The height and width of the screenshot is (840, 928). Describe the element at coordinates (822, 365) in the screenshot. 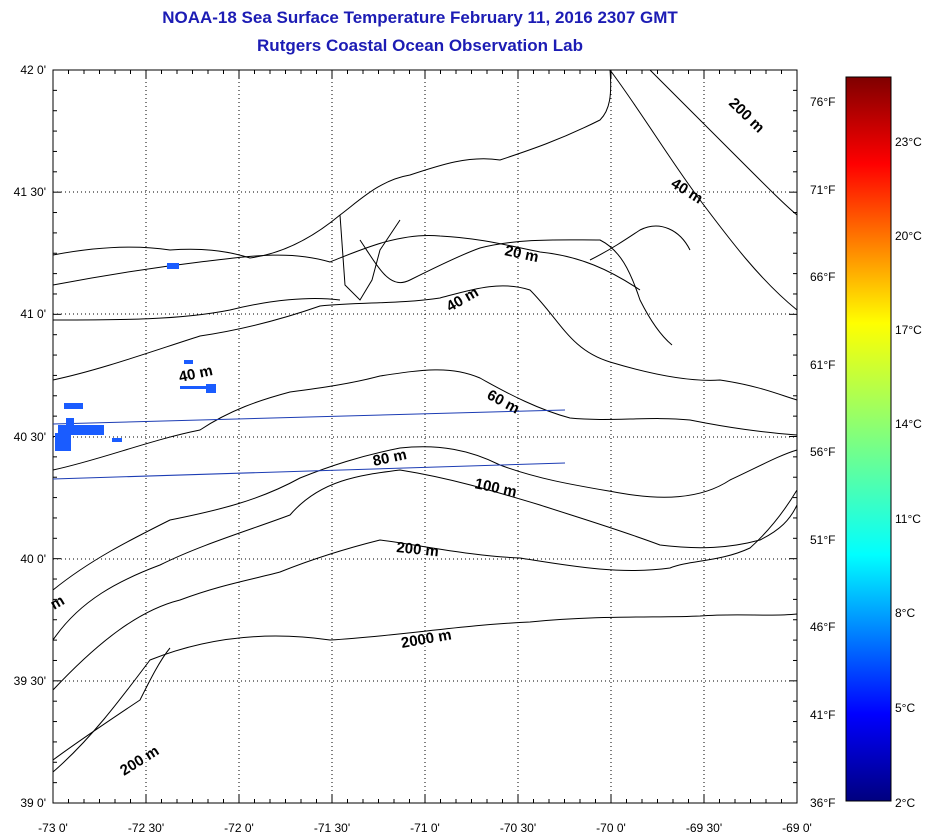

I see `fahrenheit-label-61: 61°F` at that location.